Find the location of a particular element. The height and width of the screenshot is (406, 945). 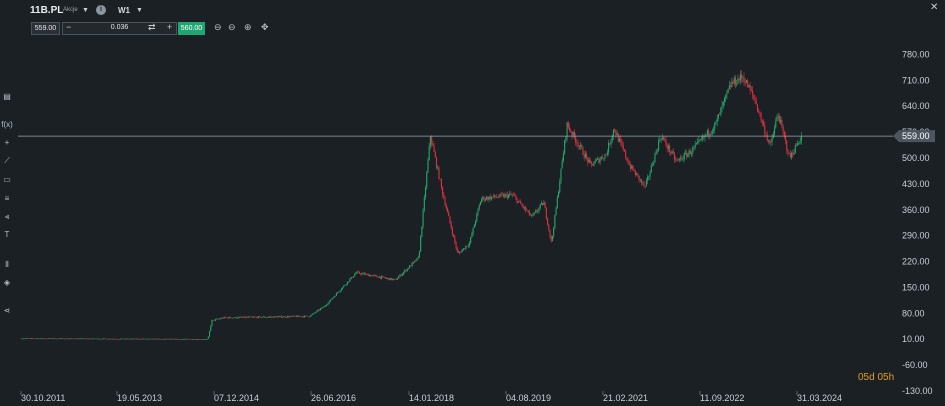

interval-dropdown-icon: ▼ is located at coordinates (139, 10).